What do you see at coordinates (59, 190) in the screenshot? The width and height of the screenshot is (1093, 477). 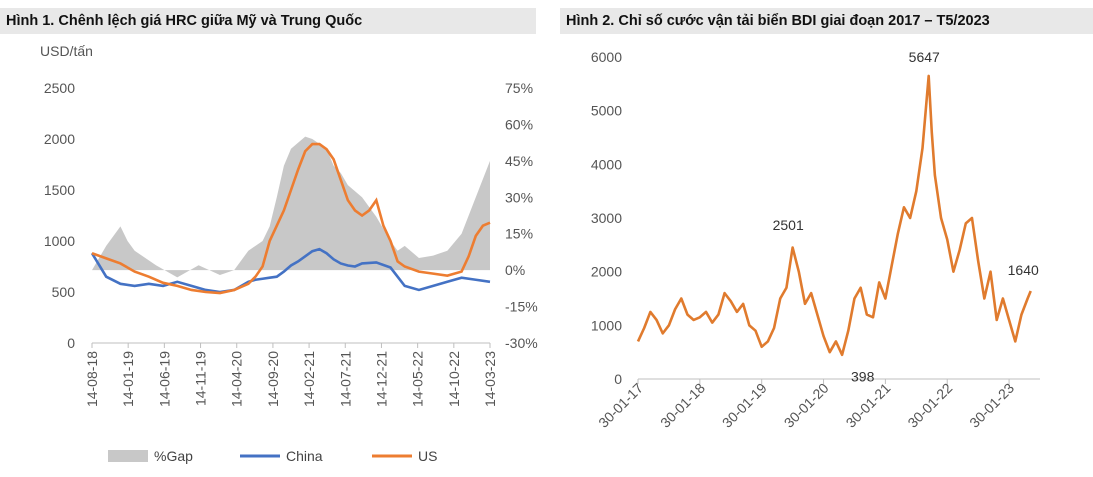 I see `chart1-ytick: 1500` at bounding box center [59, 190].